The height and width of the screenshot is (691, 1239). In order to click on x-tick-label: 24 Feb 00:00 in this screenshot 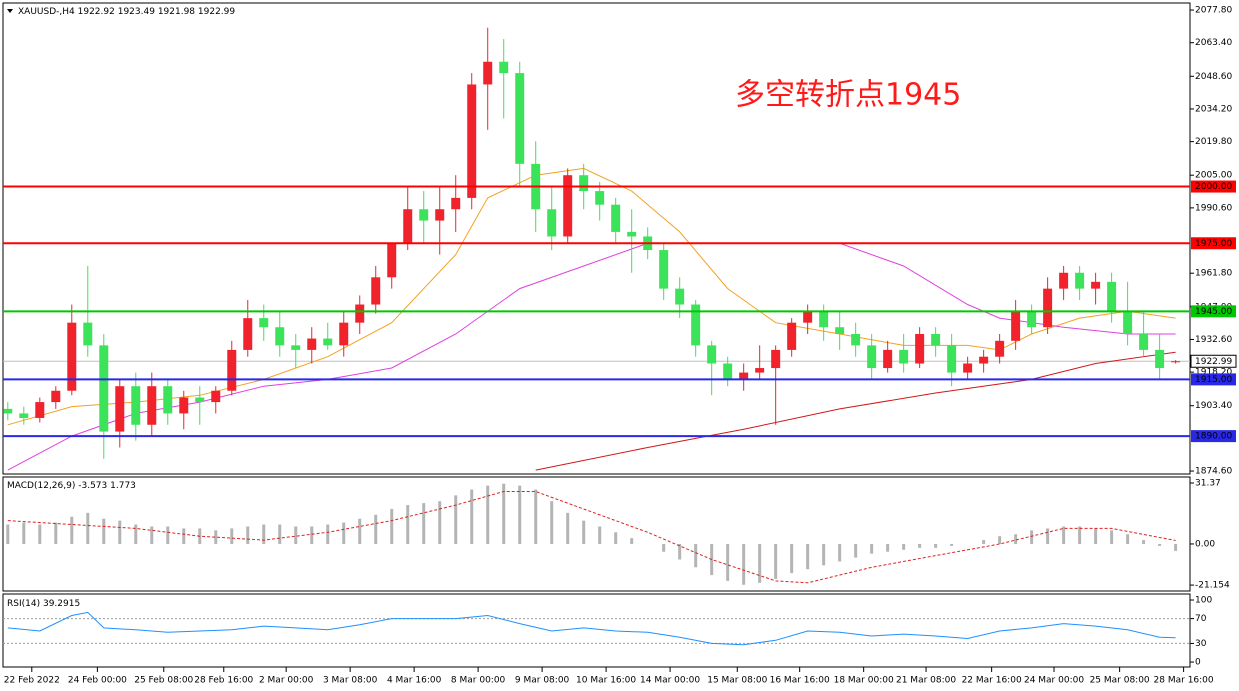, I will do `click(97, 681)`.